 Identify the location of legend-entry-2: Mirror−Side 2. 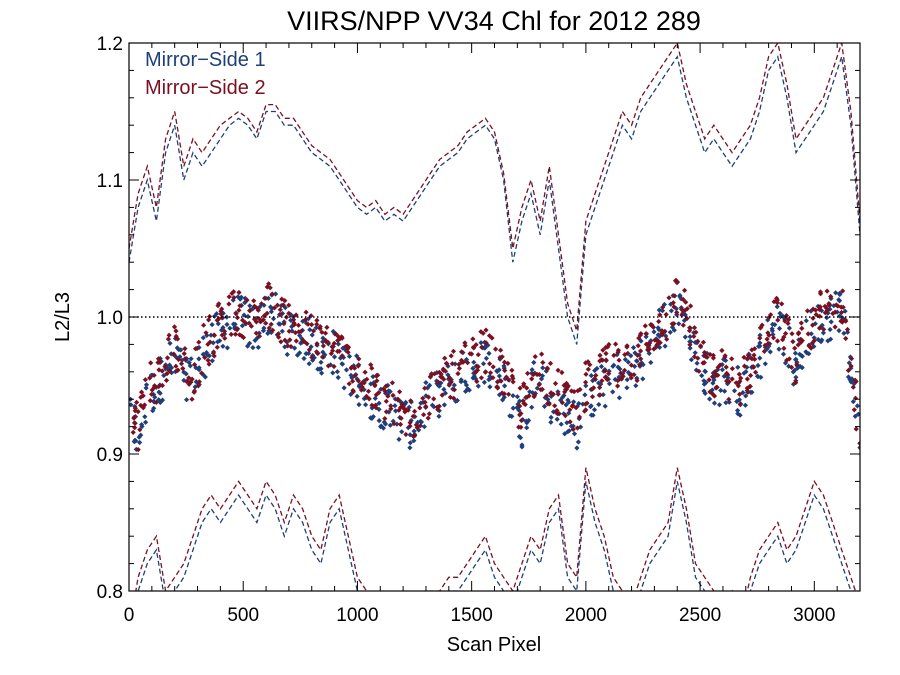
(205, 88).